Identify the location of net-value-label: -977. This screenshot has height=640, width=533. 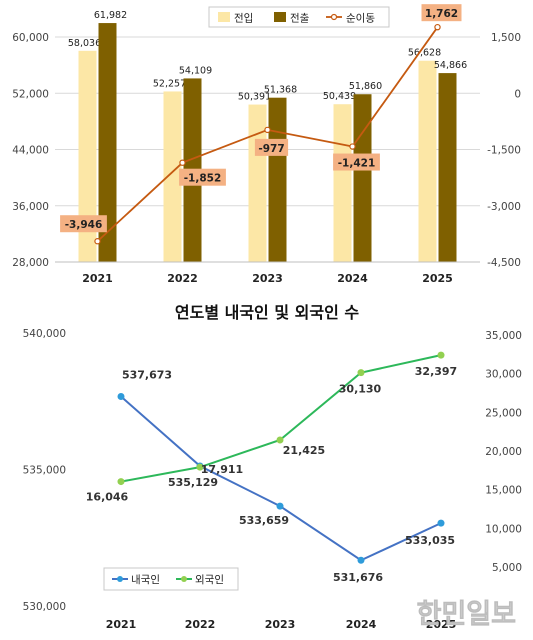
(271, 149).